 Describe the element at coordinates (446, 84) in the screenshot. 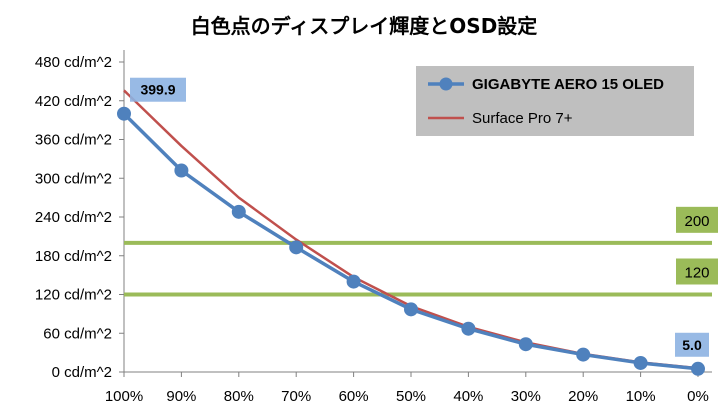

I see `legend-swatch-marker` at that location.